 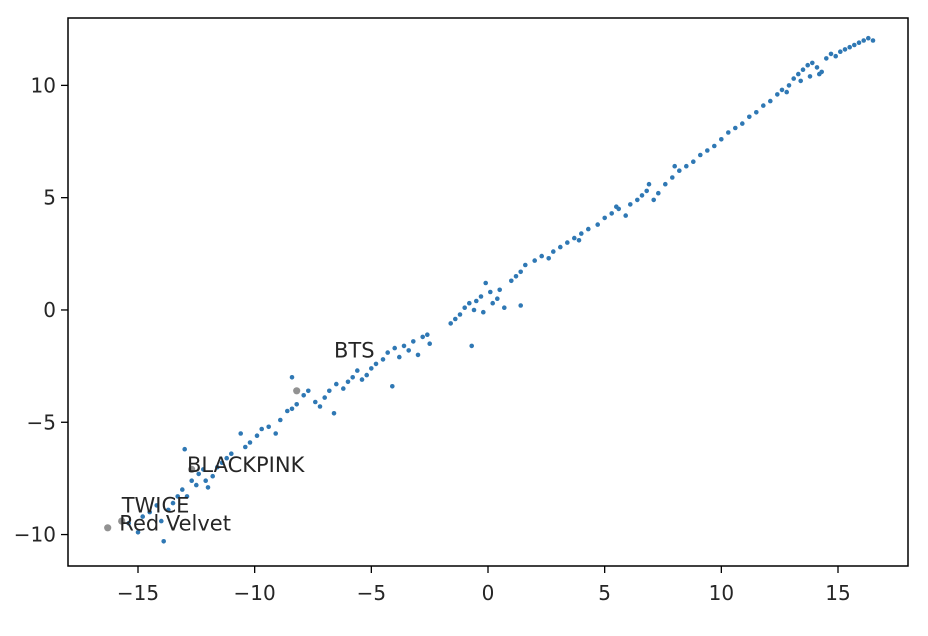 I want to click on y-tick-label: 5, so click(x=49, y=198).